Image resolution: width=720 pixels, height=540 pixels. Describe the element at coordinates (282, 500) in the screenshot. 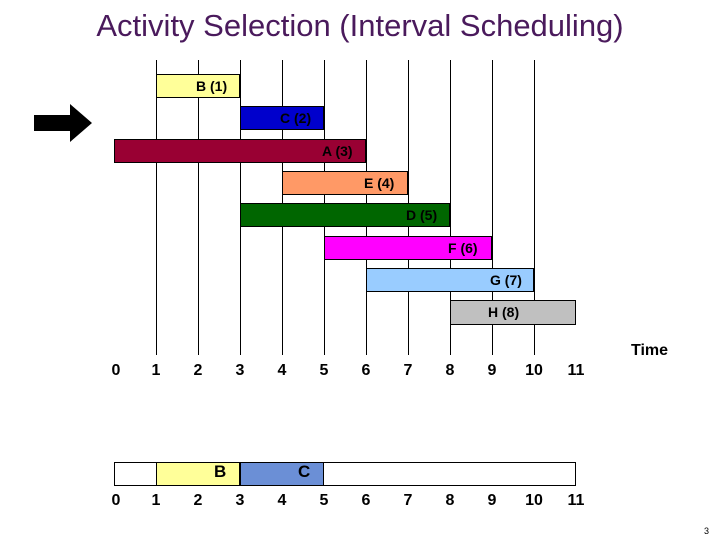

I see `bottom-tick-4: 4` at that location.